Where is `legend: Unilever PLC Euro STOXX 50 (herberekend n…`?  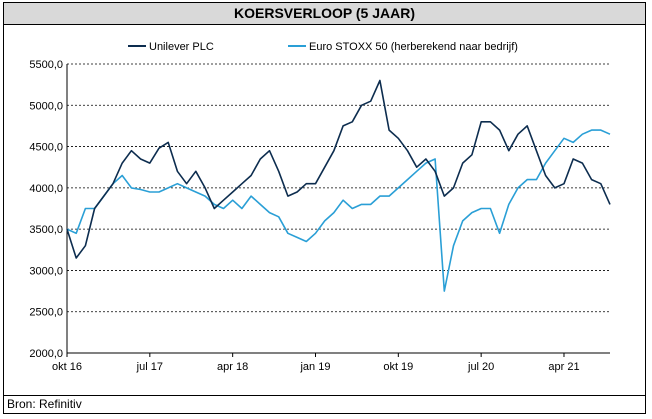
legend: Unilever PLC Euro STOXX 50 (herberekend n… is located at coordinates (323, 47).